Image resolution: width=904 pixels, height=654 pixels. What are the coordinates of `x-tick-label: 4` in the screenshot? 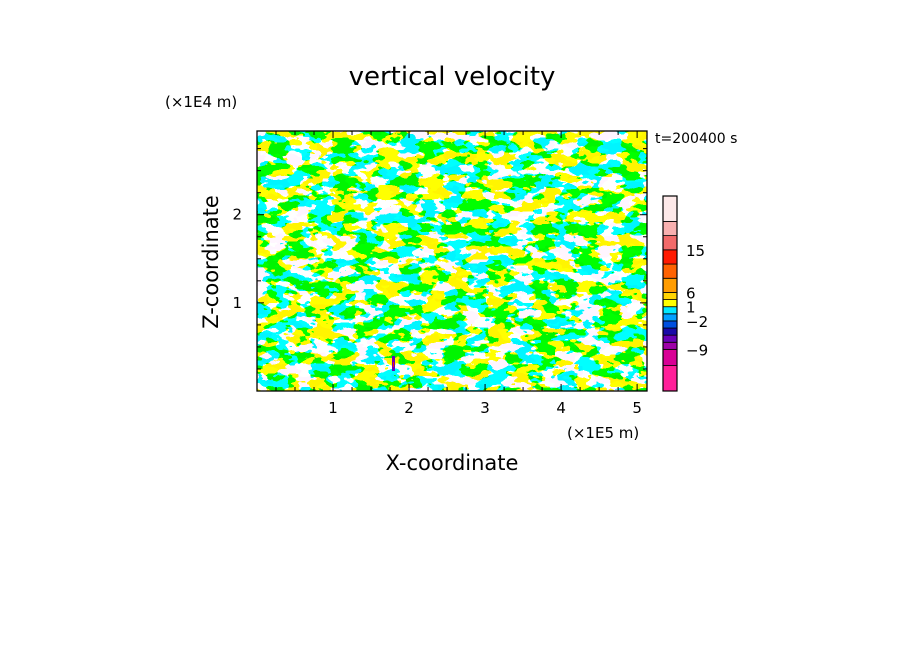 It's located at (561, 408).